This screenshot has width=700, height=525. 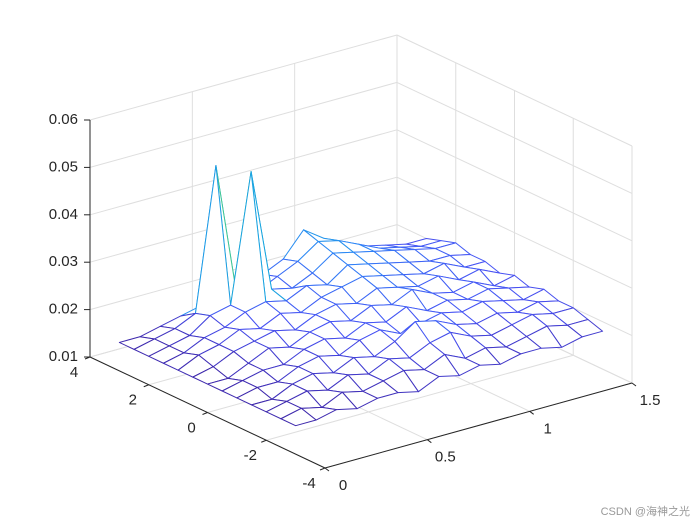 What do you see at coordinates (133, 400) in the screenshot?
I see `y-tick-label: 2` at bounding box center [133, 400].